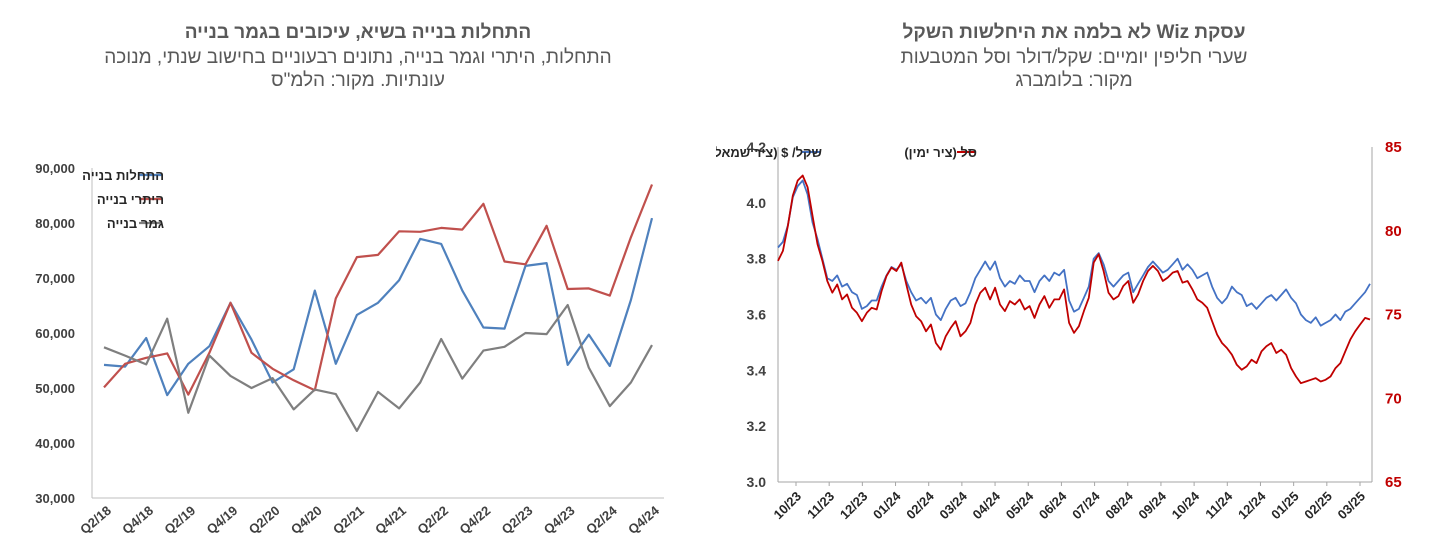 The width and height of the screenshot is (1432, 558). What do you see at coordinates (1152, 505) in the screenshot?
I see `x-tick-label: 09/24` at bounding box center [1152, 505].